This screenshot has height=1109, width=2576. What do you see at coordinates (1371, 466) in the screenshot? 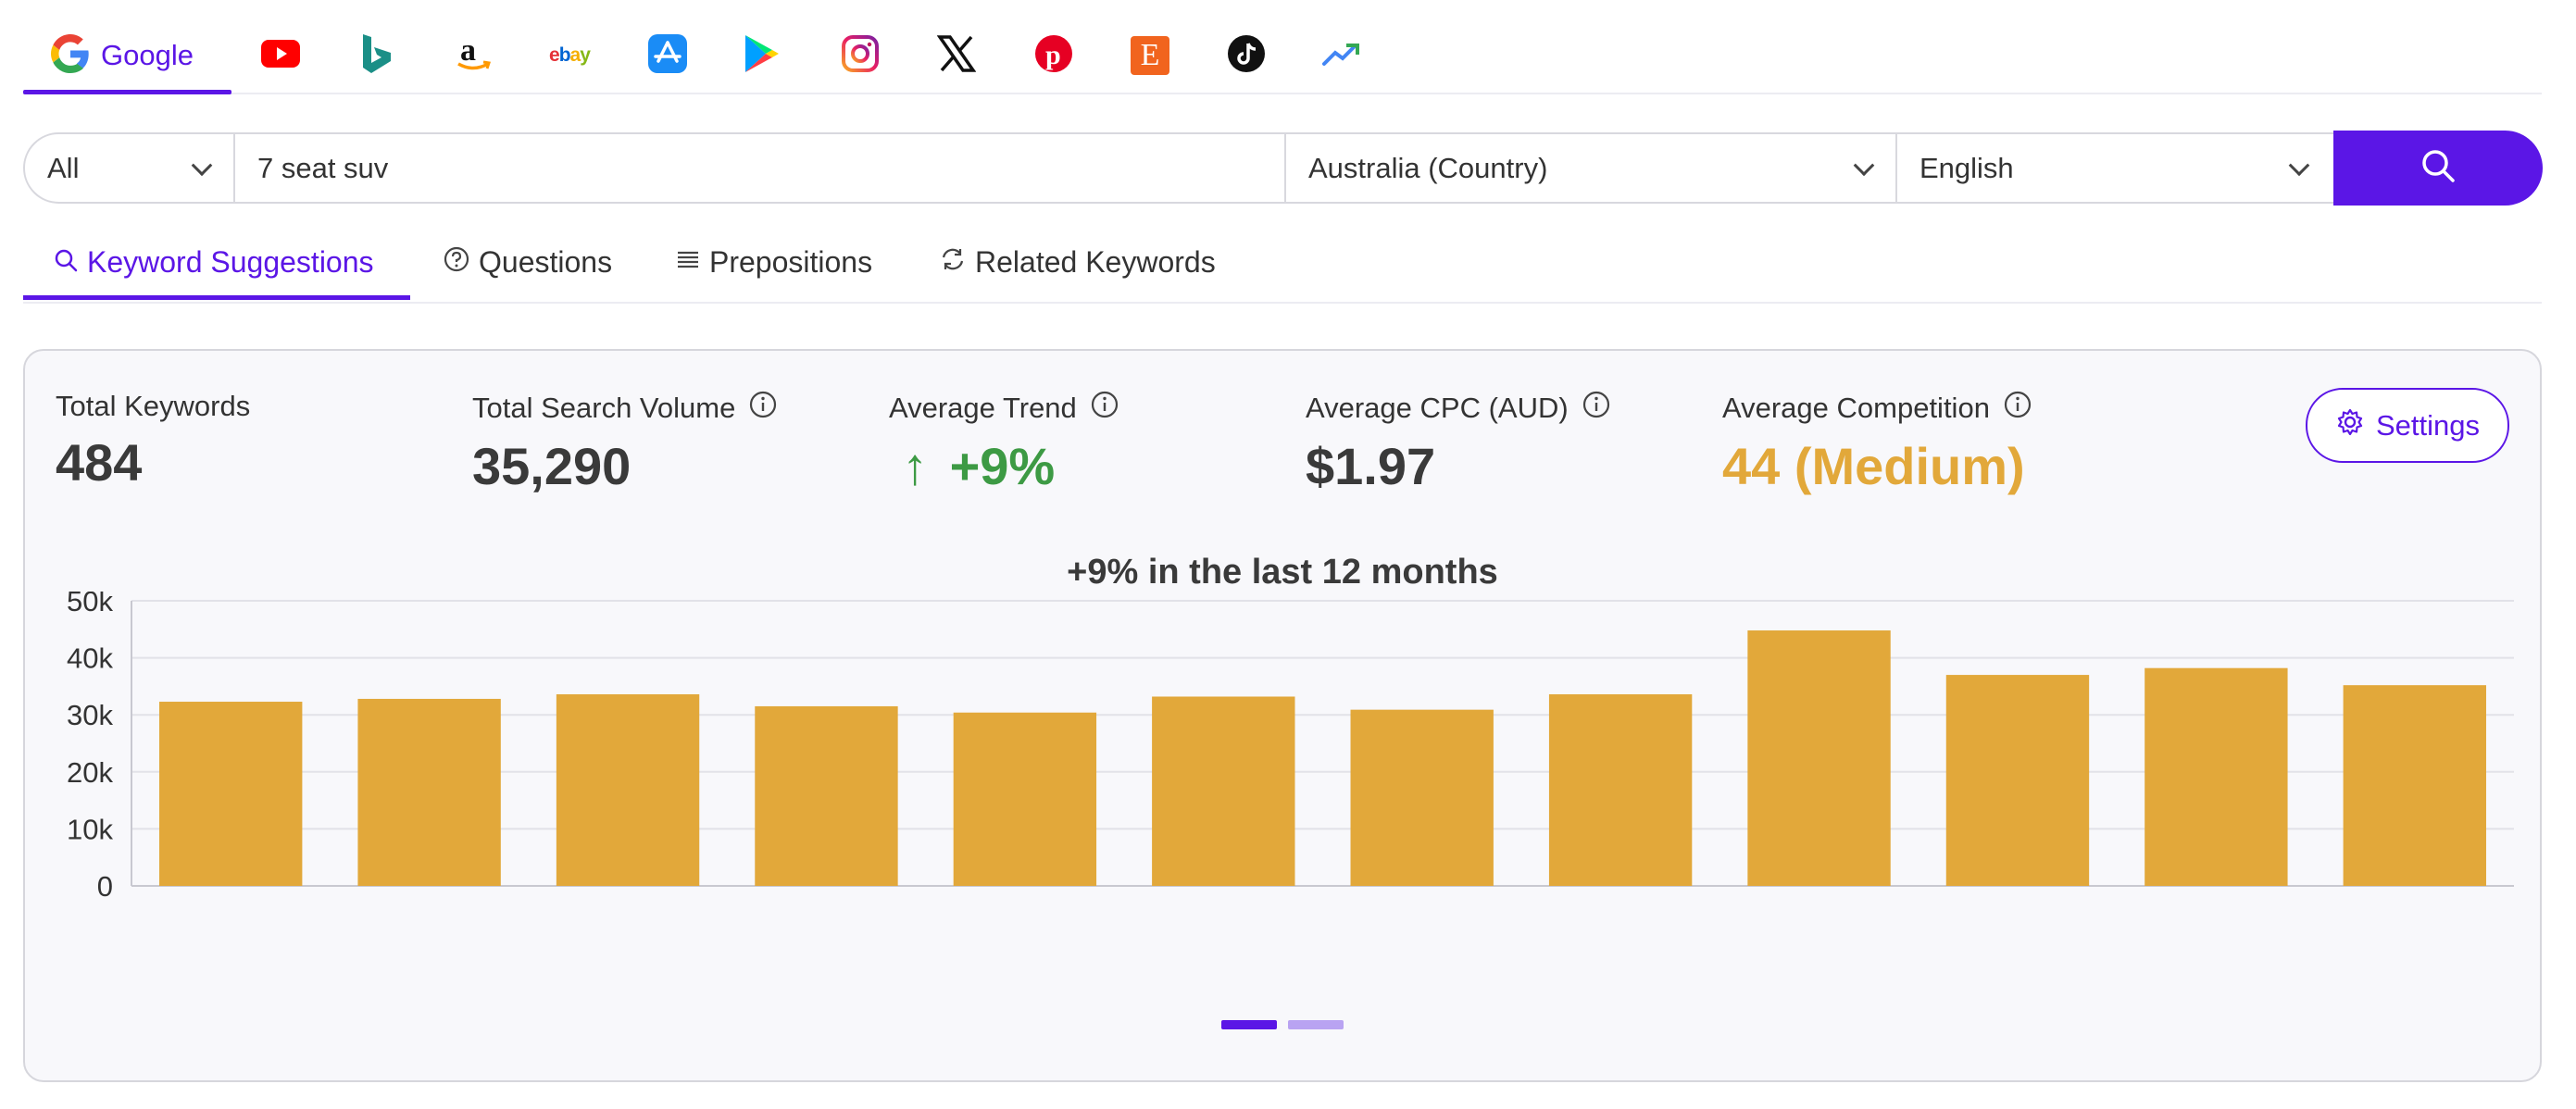
I see `stat-value: $1.97` at bounding box center [1371, 466].